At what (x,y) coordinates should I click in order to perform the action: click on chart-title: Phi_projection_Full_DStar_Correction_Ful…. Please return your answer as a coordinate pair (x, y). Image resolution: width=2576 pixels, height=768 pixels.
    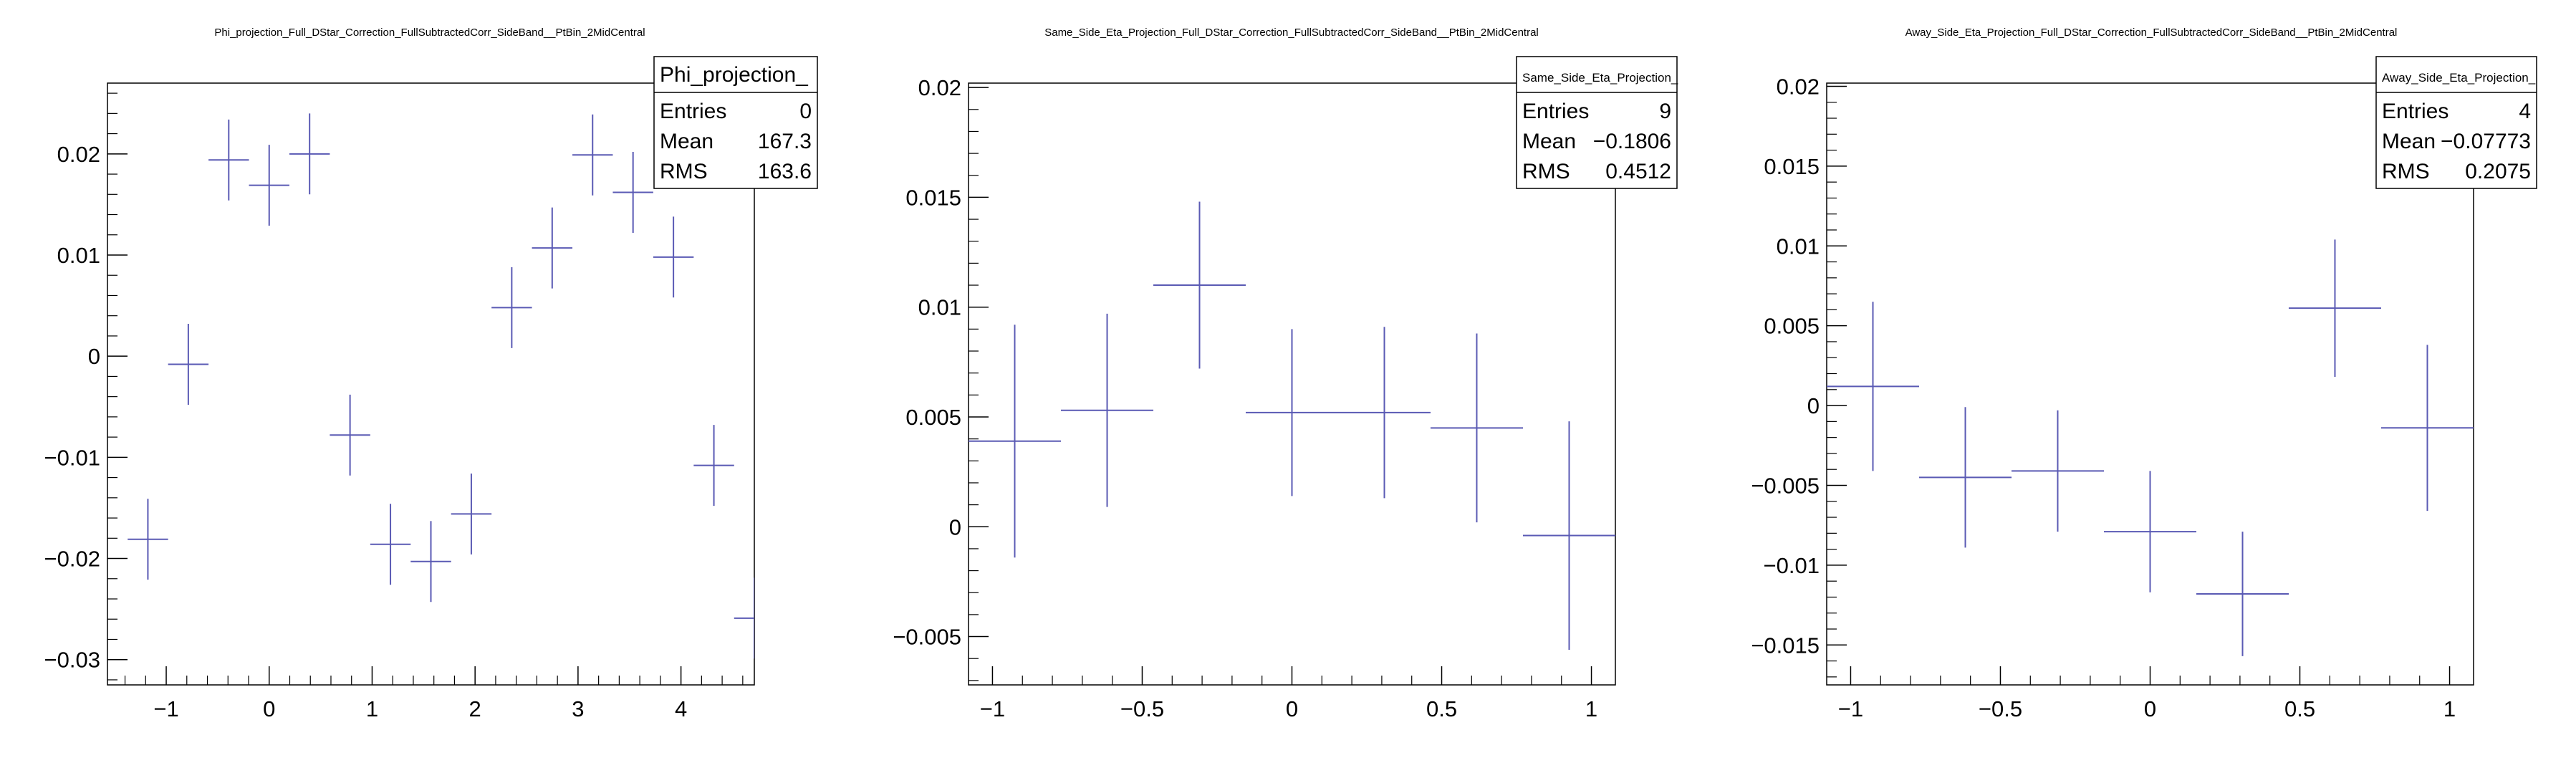
    Looking at the image, I should click on (430, 33).